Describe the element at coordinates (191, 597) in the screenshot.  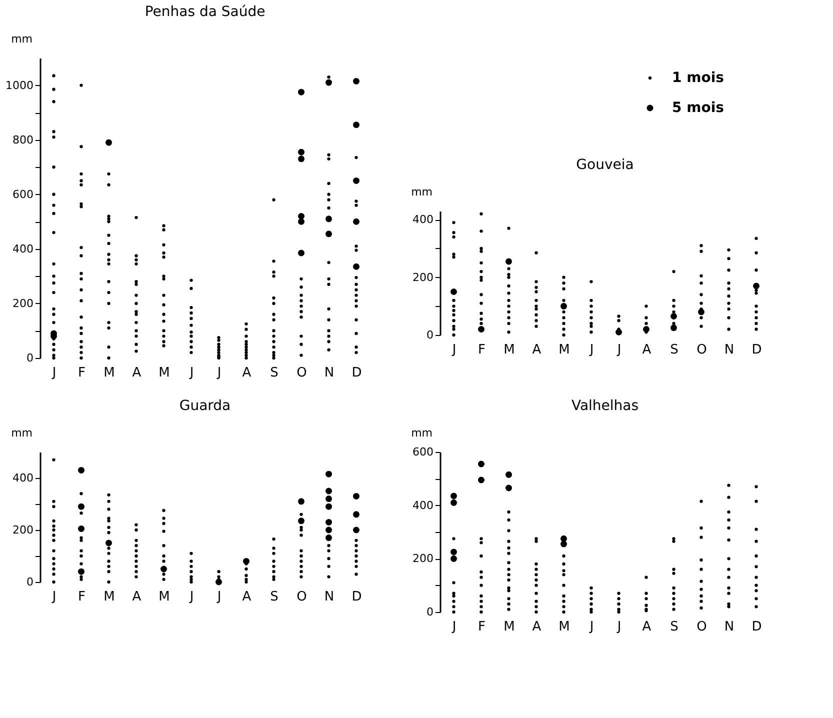
I see `x-tick-label: J` at that location.